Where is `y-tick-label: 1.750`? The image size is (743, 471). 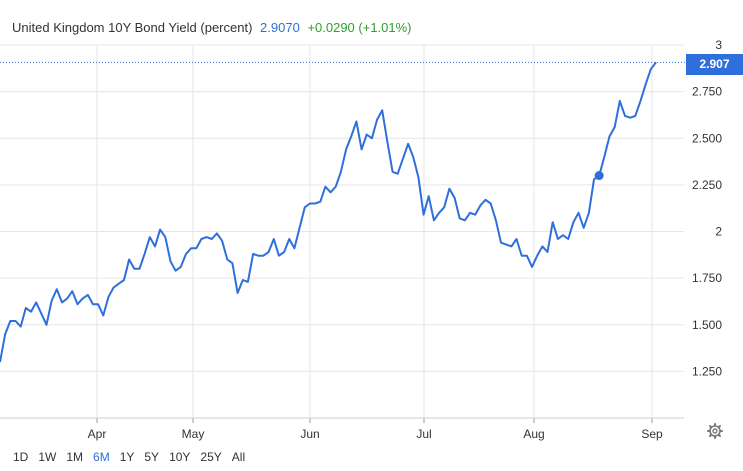 y-tick-label: 1.750 is located at coordinates (707, 278).